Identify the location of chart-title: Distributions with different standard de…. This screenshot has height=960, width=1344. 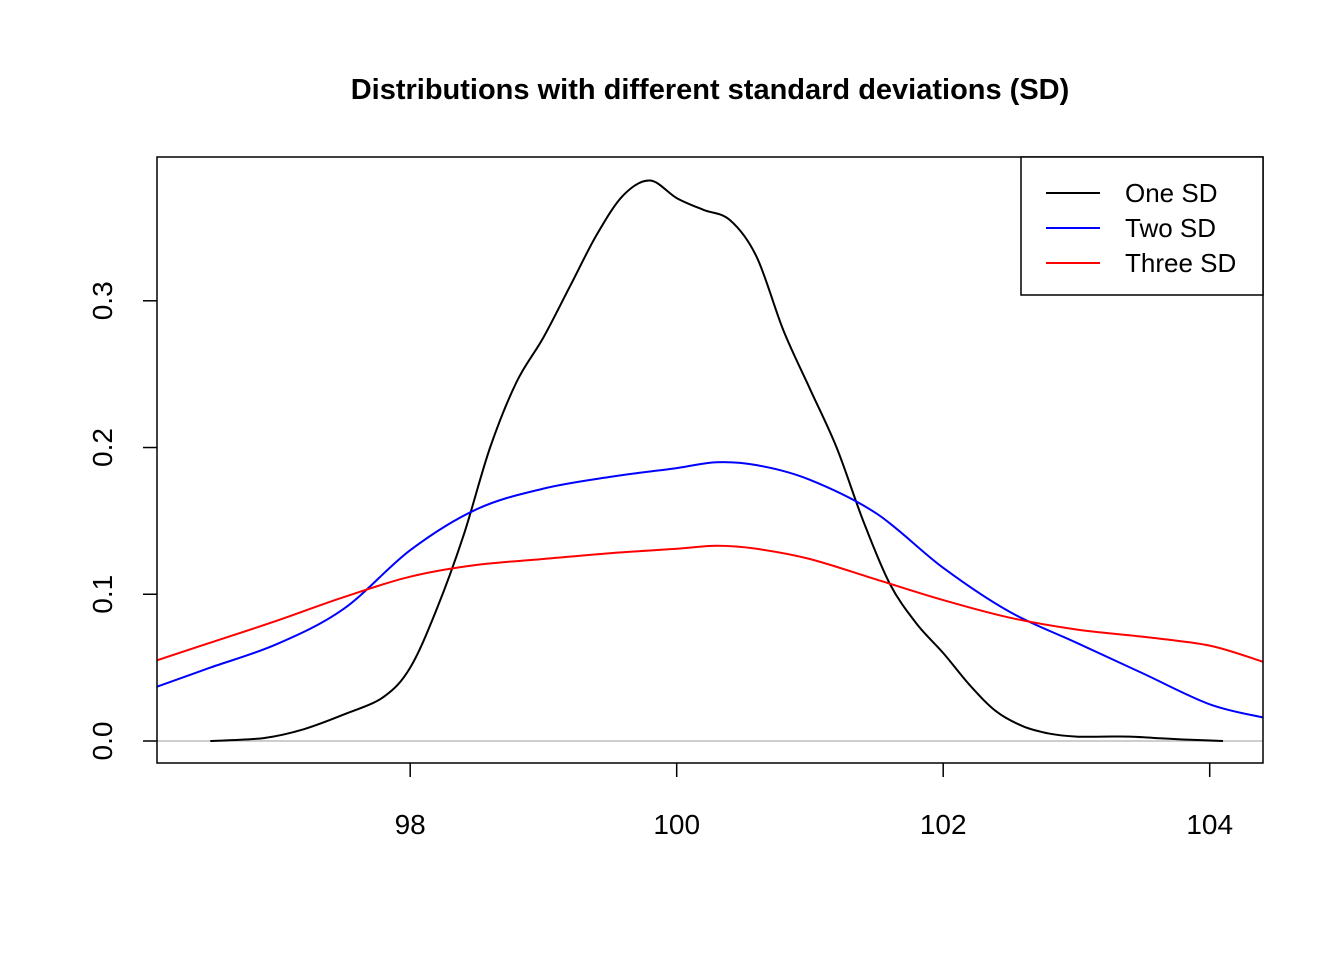
(710, 90).